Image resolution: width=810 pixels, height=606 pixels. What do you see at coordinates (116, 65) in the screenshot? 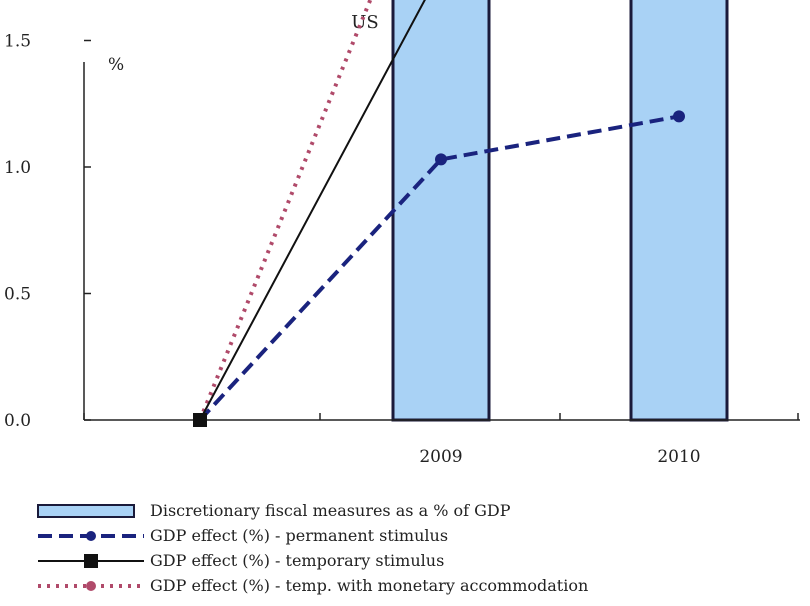
I see `y-axis-unit: %` at bounding box center [116, 65].